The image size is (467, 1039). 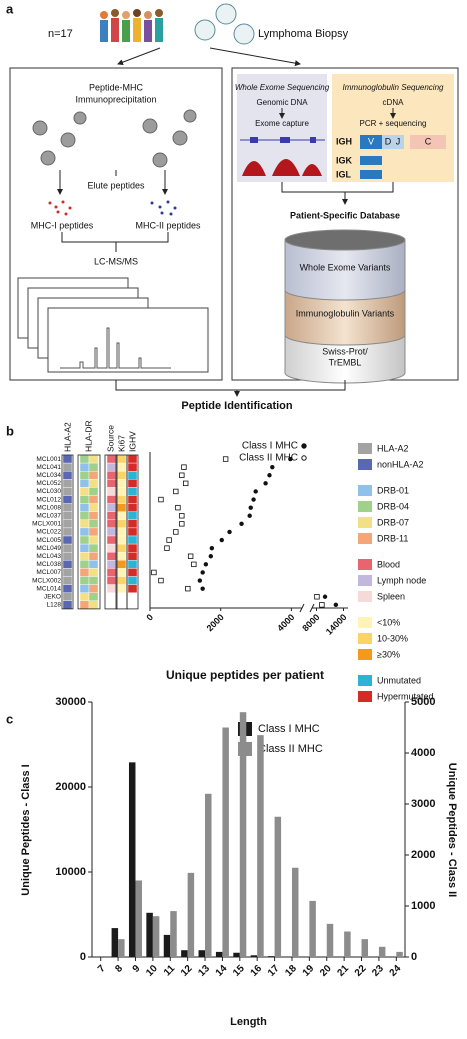 I want to click on axis-break, so click(x=307, y=608).